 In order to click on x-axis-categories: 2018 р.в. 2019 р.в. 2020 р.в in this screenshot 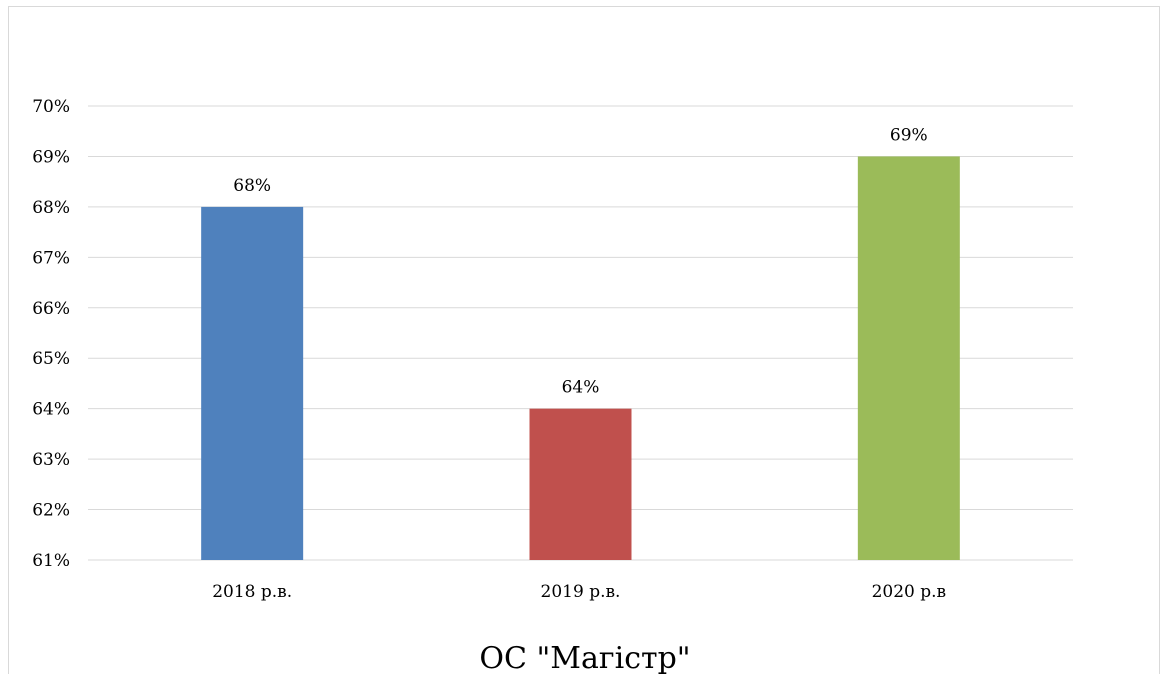, I will do `click(579, 592)`.